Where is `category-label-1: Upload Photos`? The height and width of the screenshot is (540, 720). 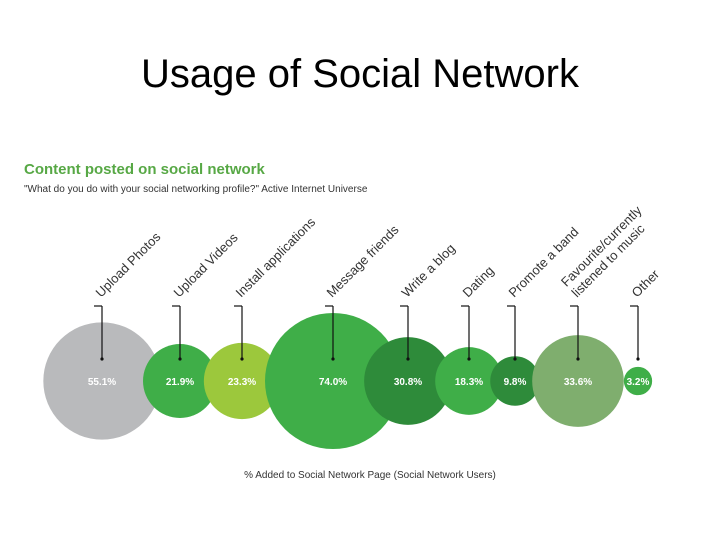 category-label-1: Upload Photos is located at coordinates (128, 264).